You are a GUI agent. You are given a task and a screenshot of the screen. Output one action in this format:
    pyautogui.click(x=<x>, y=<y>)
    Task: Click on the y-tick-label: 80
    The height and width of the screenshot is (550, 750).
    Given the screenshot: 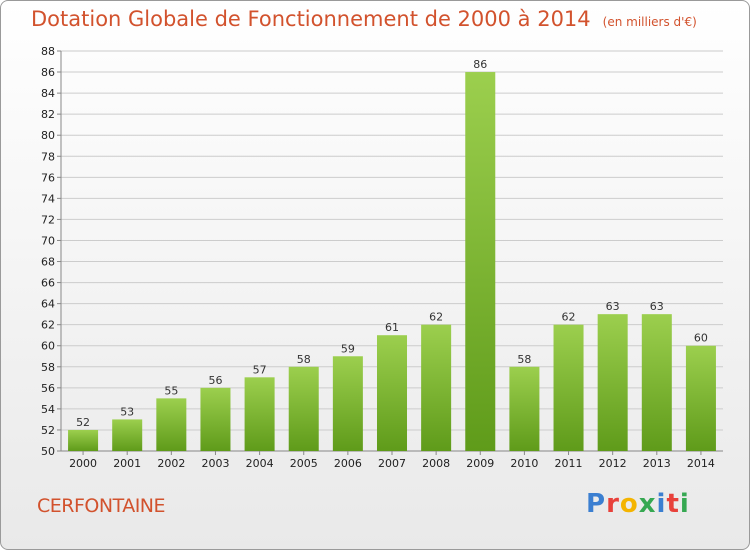 What is the action you would take?
    pyautogui.click(x=48, y=135)
    